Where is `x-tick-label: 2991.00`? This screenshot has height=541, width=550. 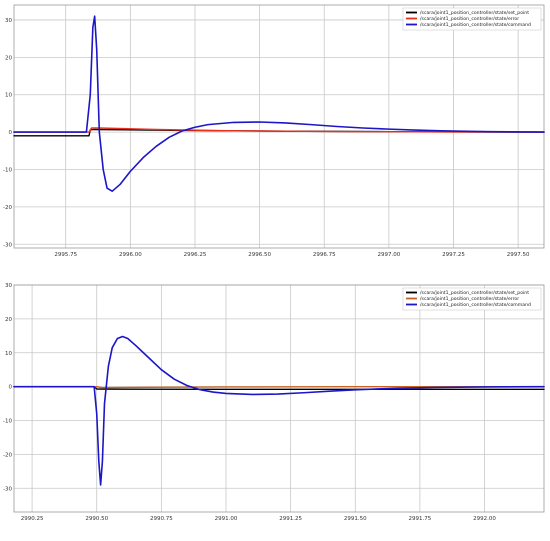 x-tick-label: 2991.00 is located at coordinates (226, 519).